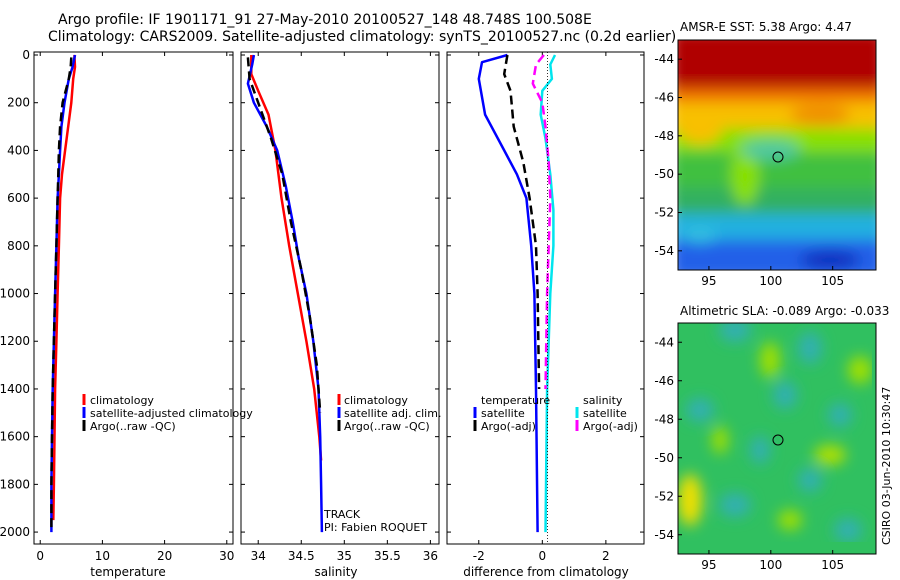 This screenshot has width=900, height=580. What do you see at coordinates (606, 556) in the screenshot?
I see `x-tick-label: 2` at bounding box center [606, 556].